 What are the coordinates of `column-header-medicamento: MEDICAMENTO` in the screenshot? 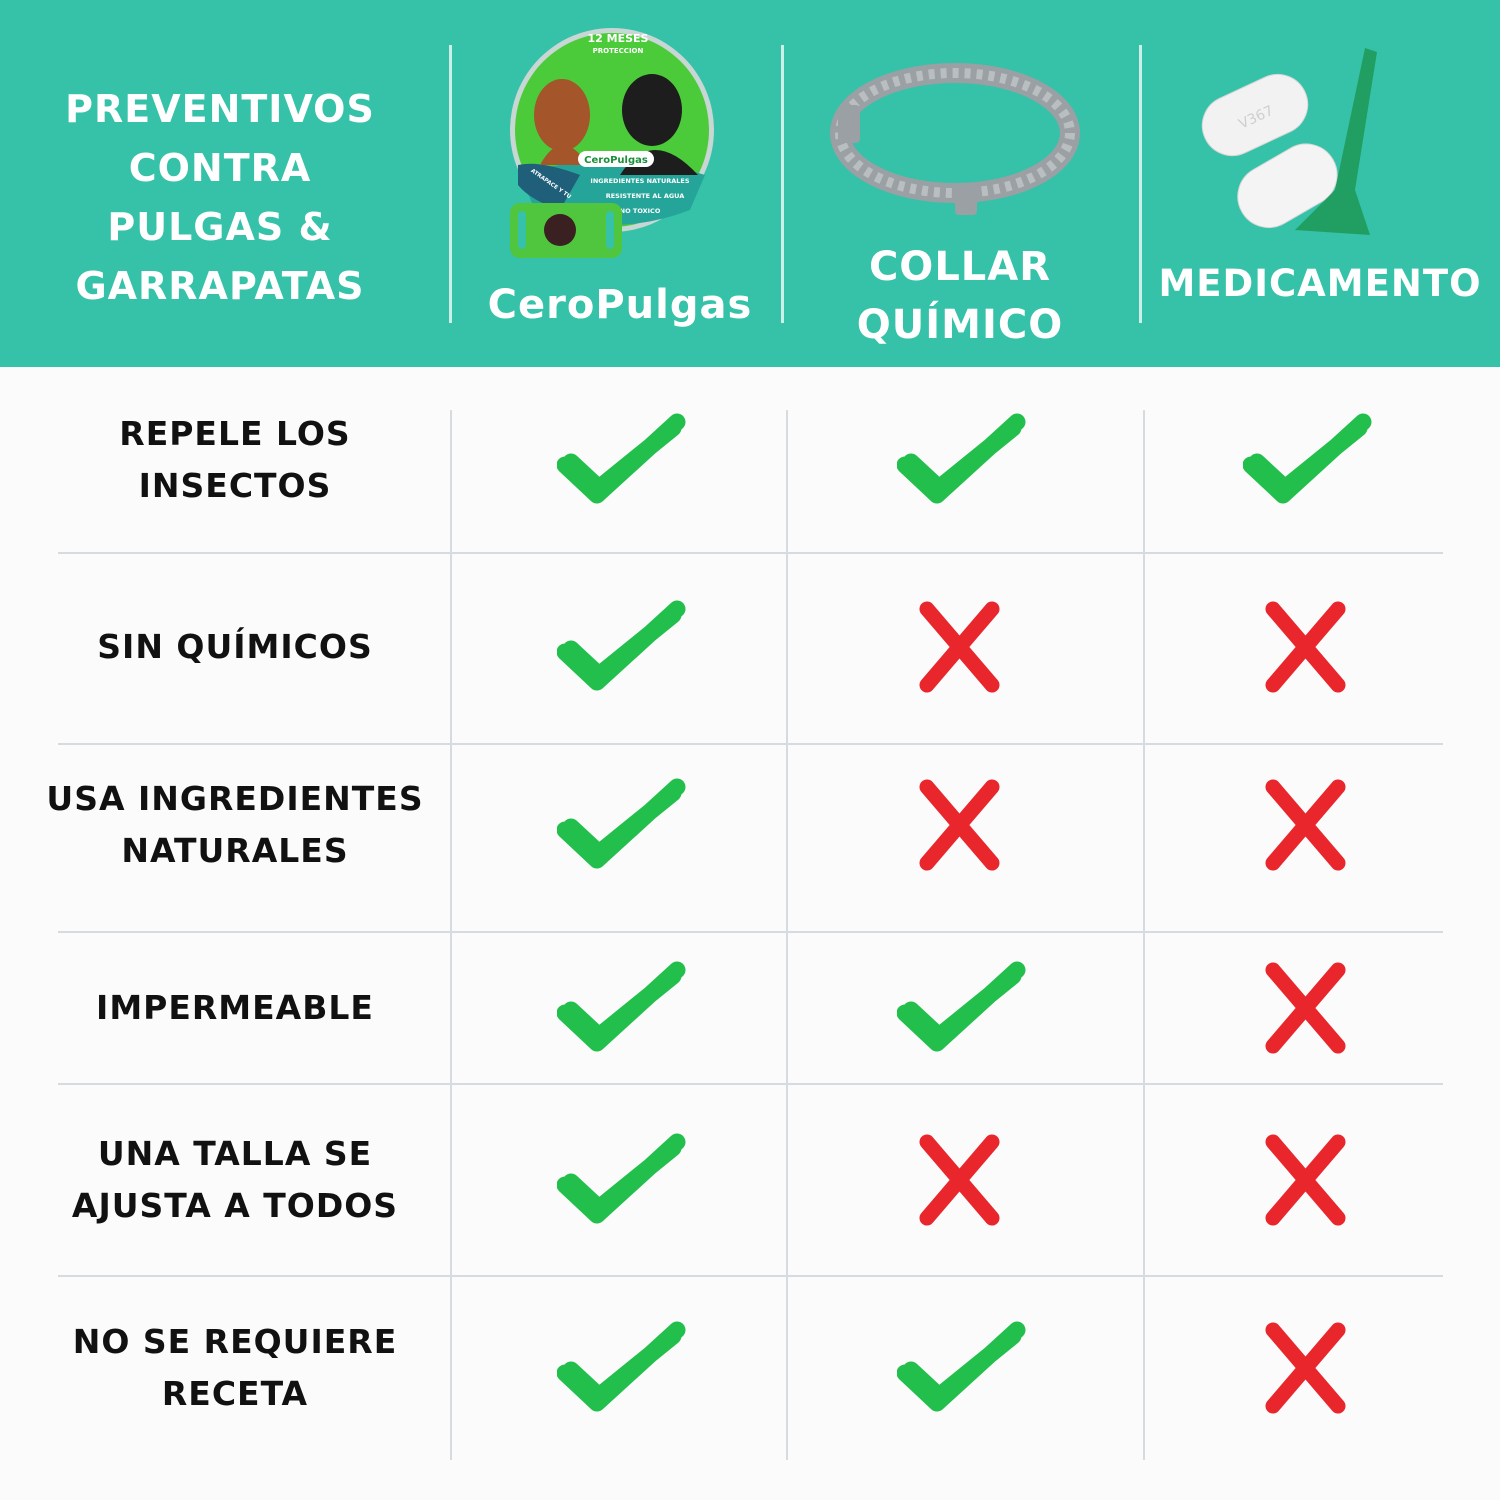 It's located at (1320, 283).